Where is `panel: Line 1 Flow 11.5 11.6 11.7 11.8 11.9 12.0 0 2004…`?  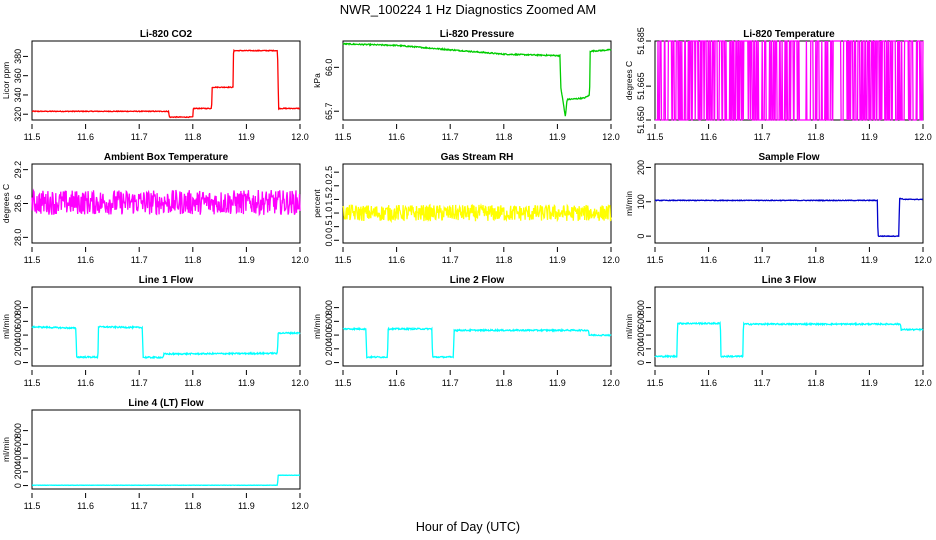 panel: Line 1 Flow 11.5 11.6 11.7 11.8 11.9 12.0 0 2004… is located at coordinates (155, 331).